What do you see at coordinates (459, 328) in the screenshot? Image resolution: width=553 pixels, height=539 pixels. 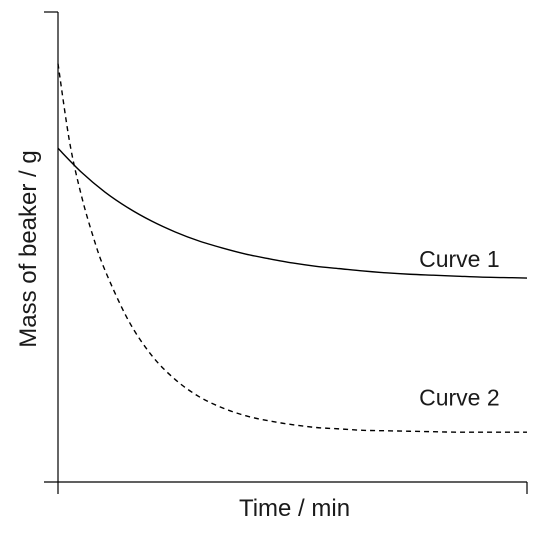 I see `annotation-layer: Curve 1 Curve 2` at bounding box center [459, 328].